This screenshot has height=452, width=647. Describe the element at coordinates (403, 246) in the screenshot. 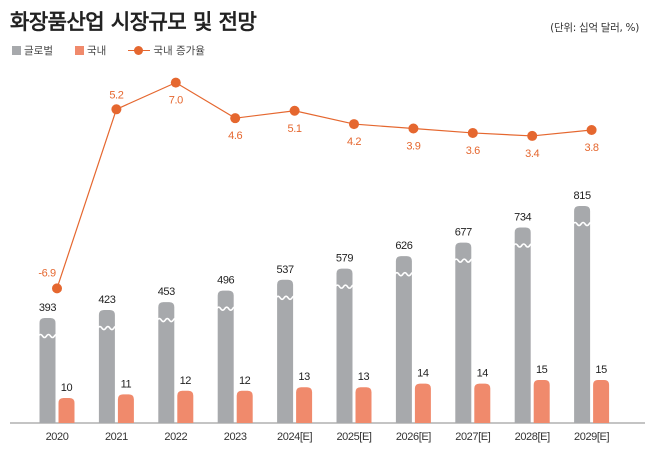

I see `global-value-label: 626` at that location.